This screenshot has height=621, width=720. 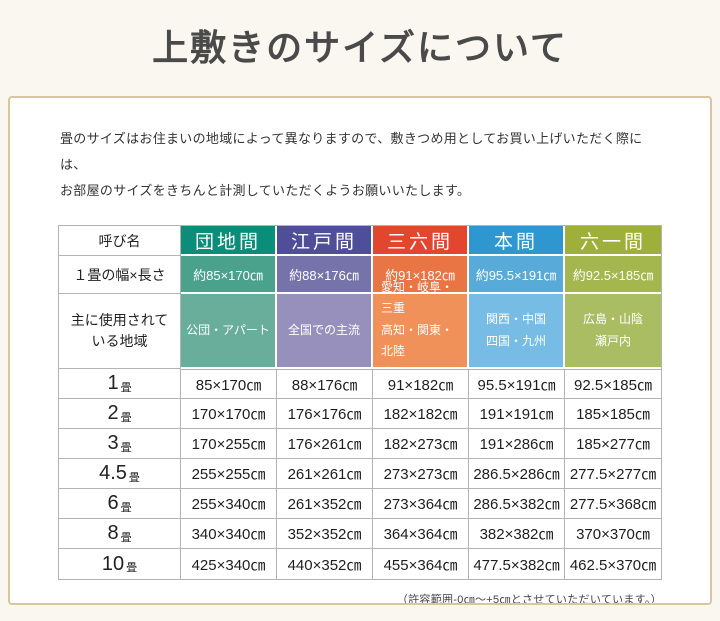 What do you see at coordinates (229, 474) in the screenshot?
I see `value-cell: 255×255㎝` at bounding box center [229, 474].